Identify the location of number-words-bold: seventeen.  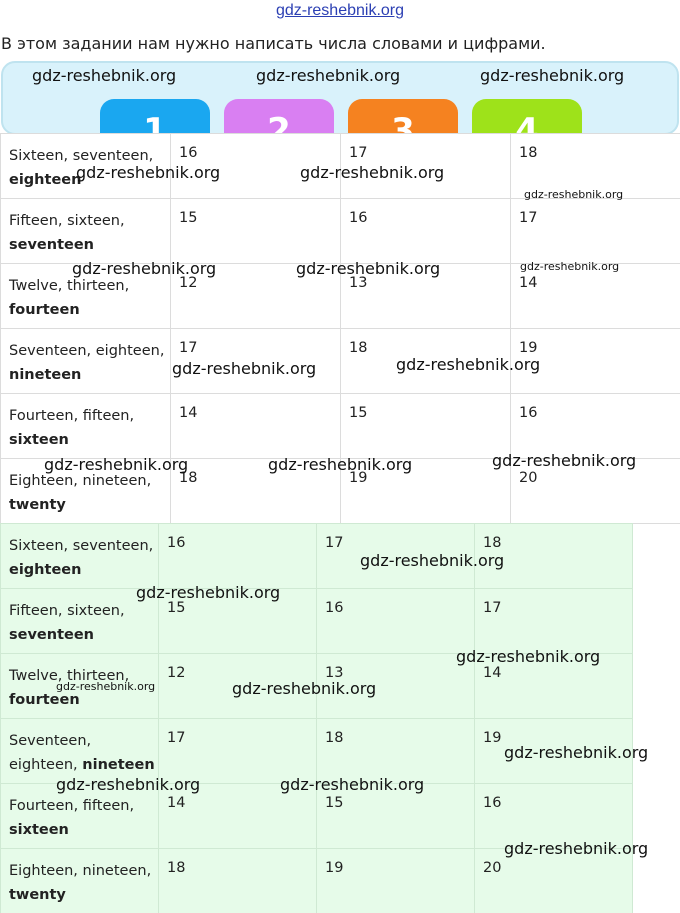
(51, 635).